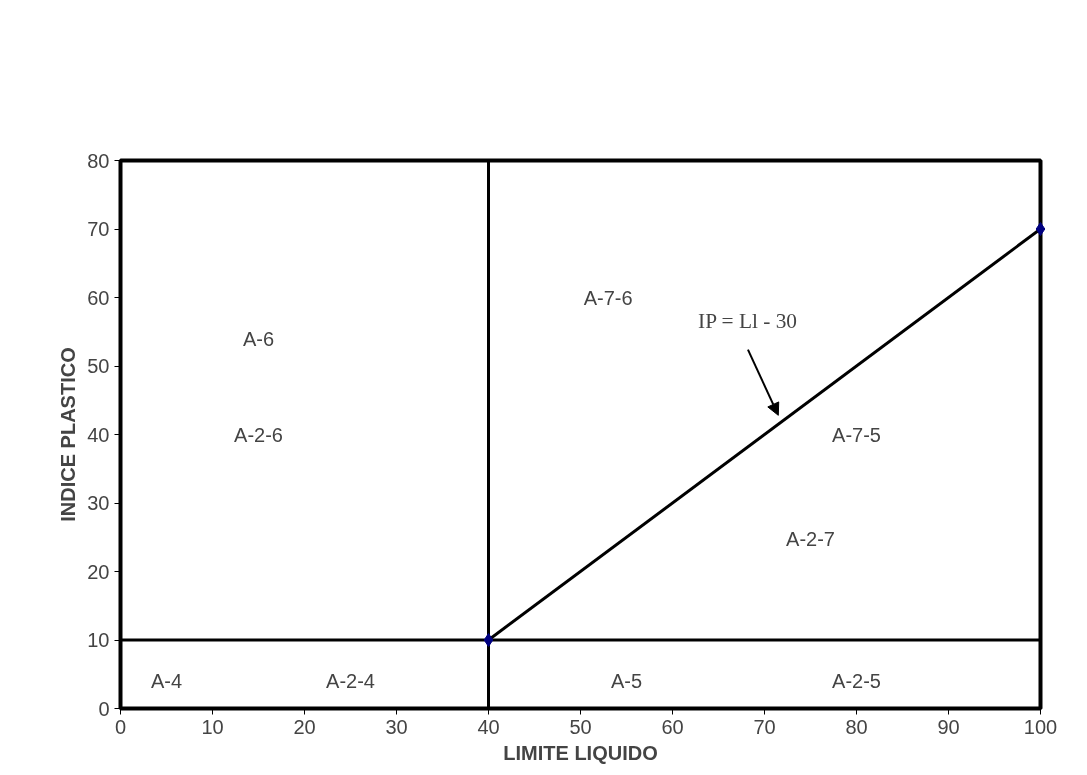 This screenshot has width=1087, height=775. Describe the element at coordinates (580, 752) in the screenshot. I see `x-axis-title: LIMITE LIQUIDO` at that location.